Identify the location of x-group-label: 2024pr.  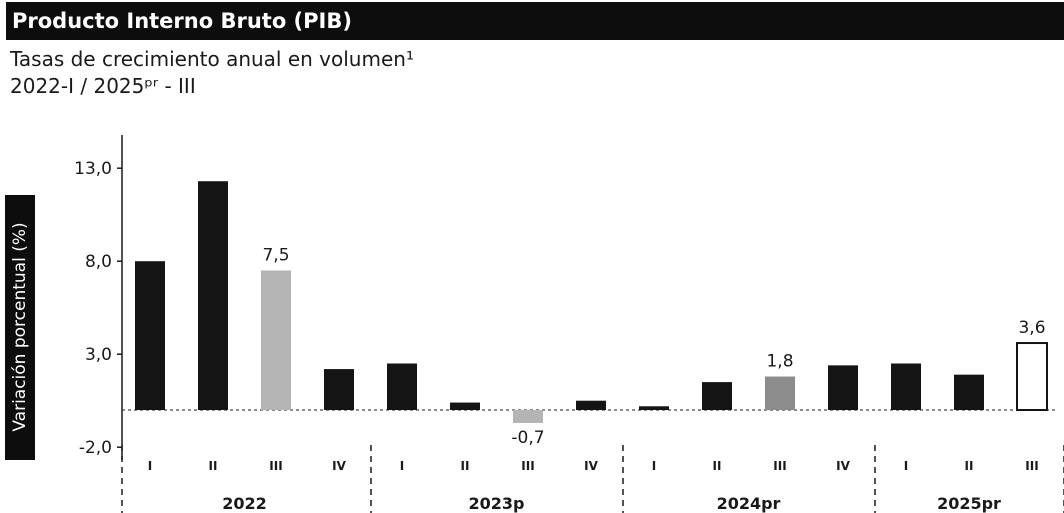
(749, 503).